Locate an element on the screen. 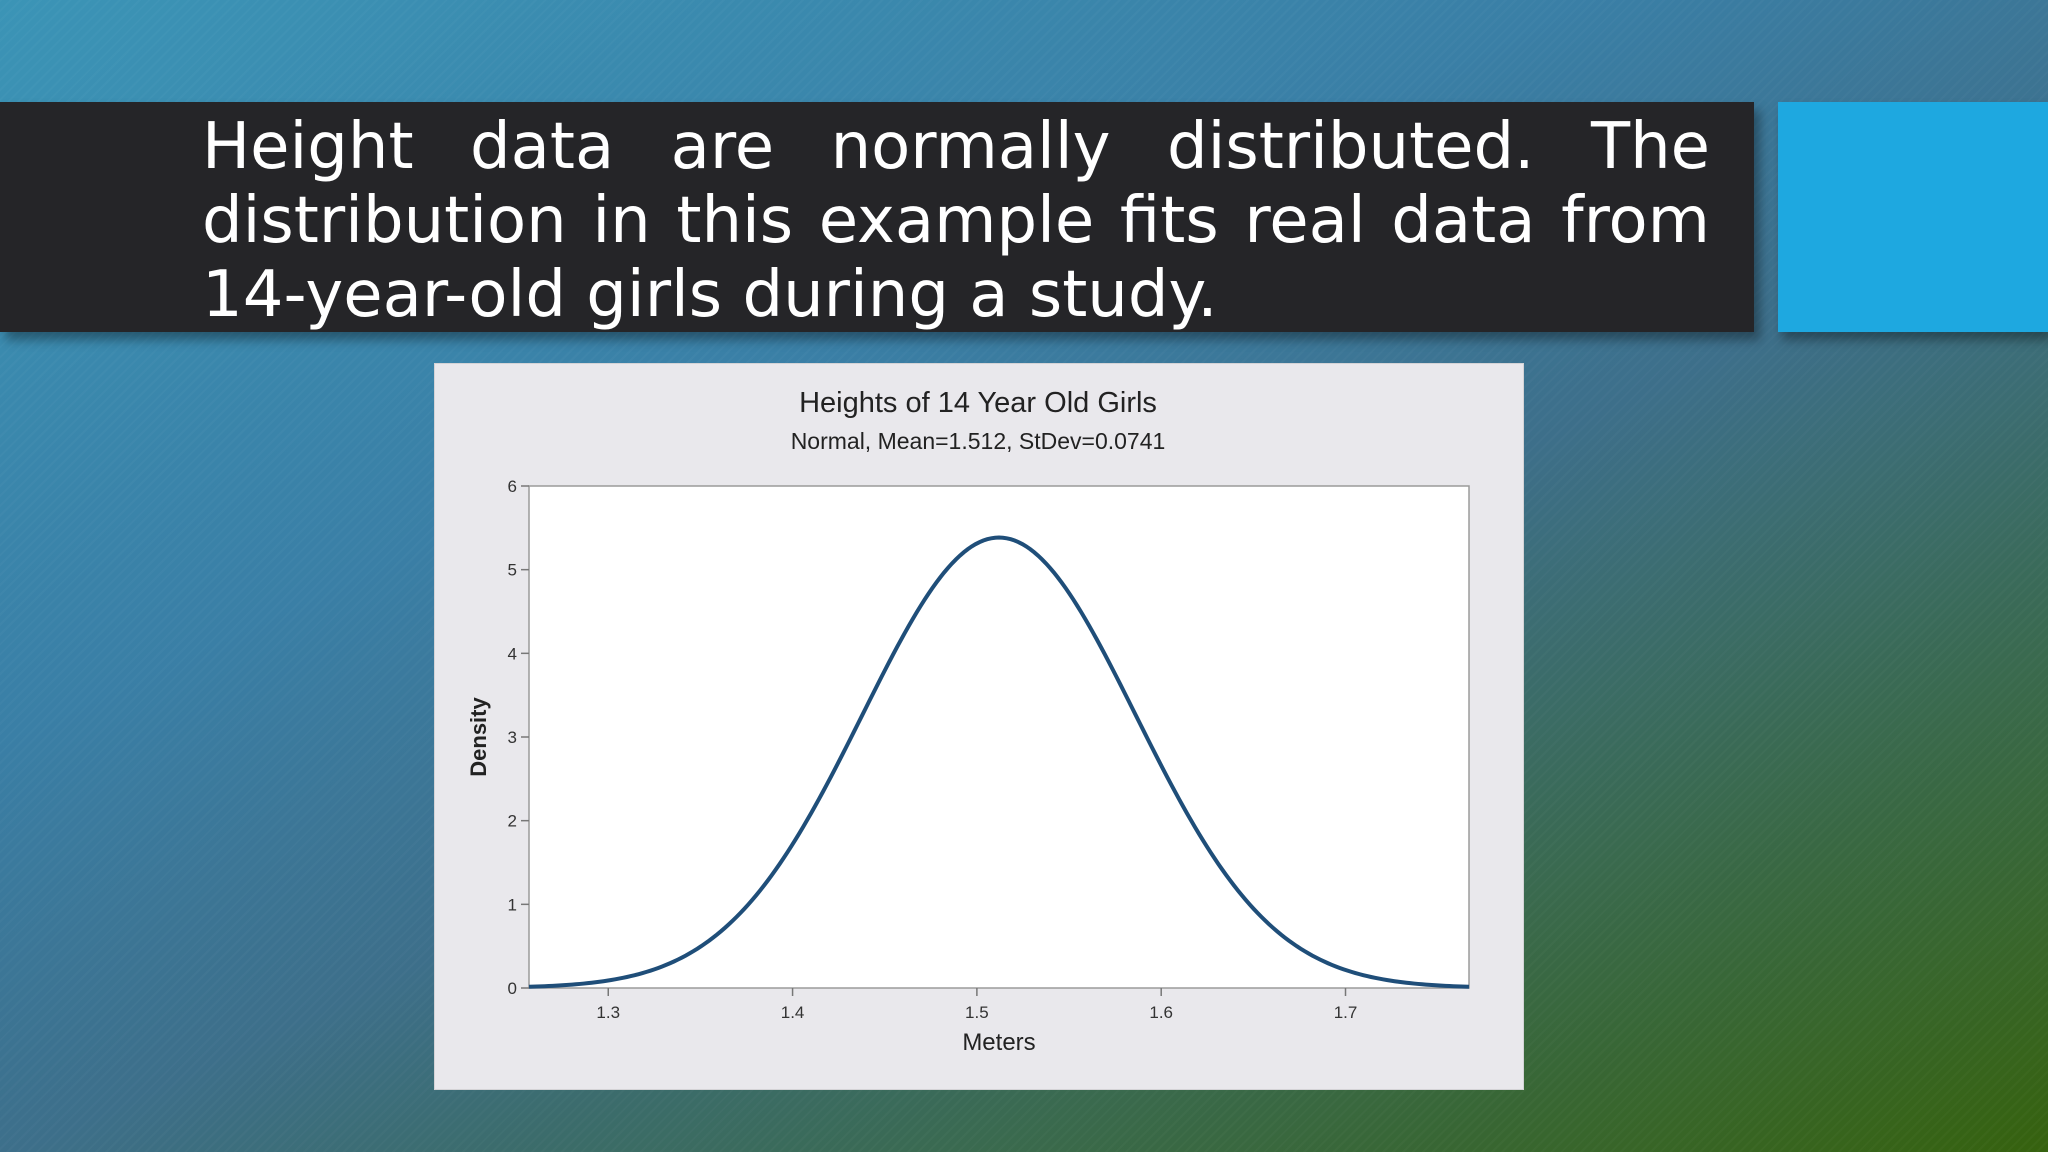 Image resolution: width=2048 pixels, height=1152 pixels. y-tick-label: 3 is located at coordinates (512, 737).